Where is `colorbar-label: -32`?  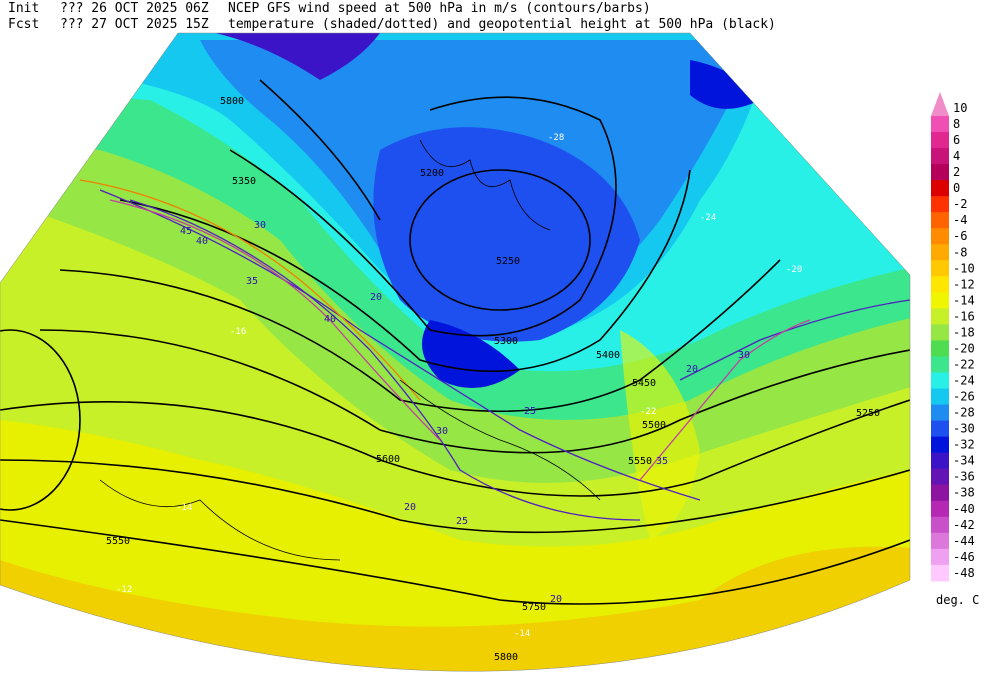
colorbar-label: -32 is located at coordinates (964, 445).